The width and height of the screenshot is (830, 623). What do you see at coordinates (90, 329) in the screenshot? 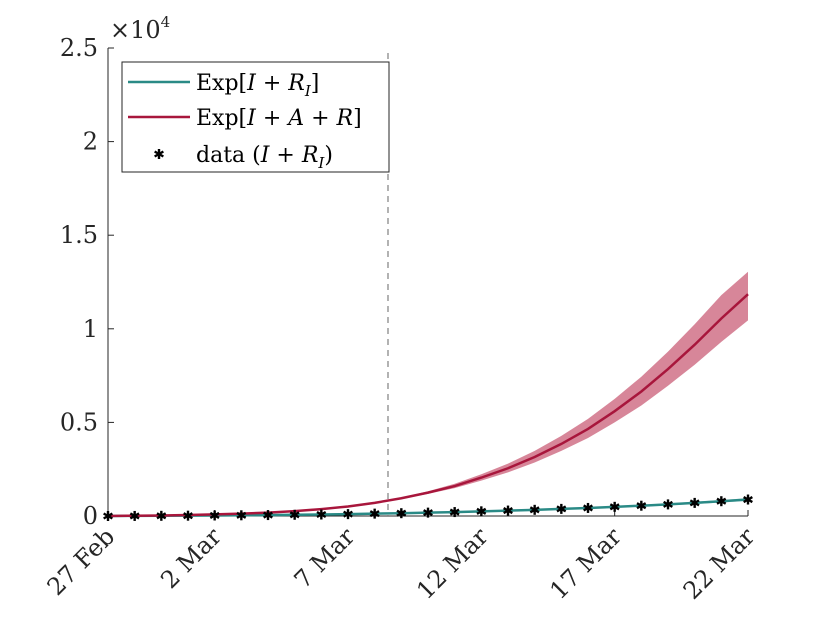
I see `y-tick-label: 1` at bounding box center [90, 329].